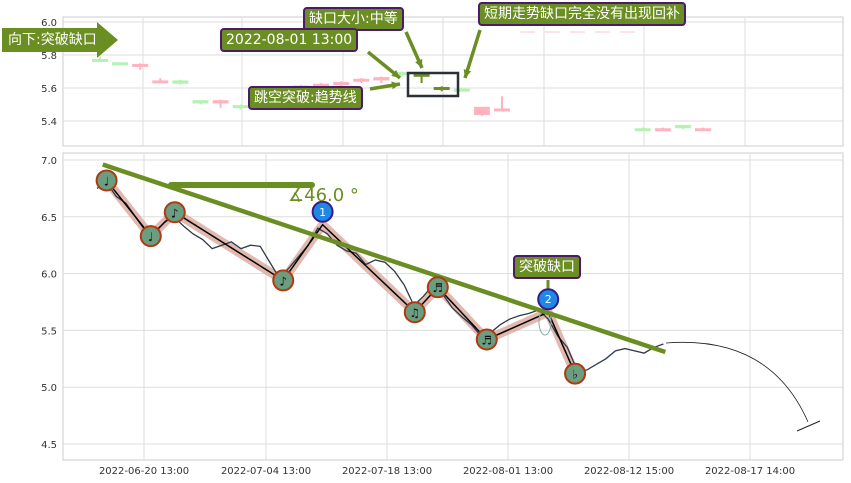  Describe the element at coordinates (289, 40) in the screenshot. I see `annotation-date: 2022-08-01 13:00` at that location.